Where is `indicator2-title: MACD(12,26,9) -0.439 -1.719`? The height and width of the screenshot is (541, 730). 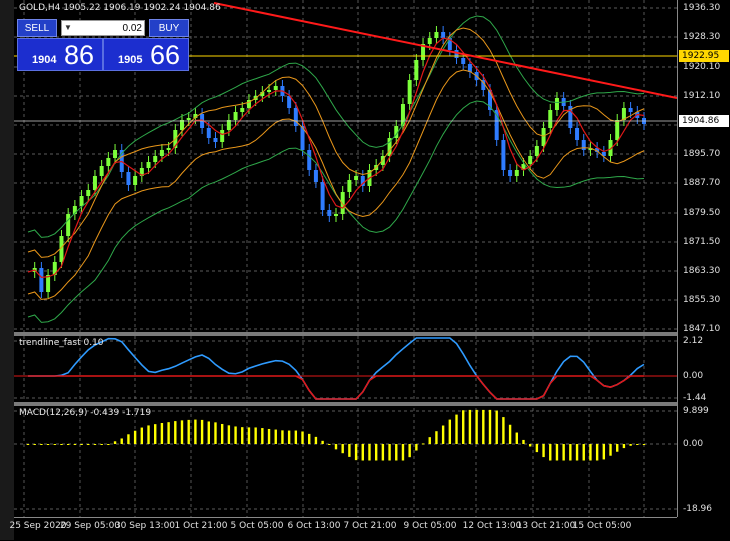 indicator2-title: MACD(12,26,9) -0.439 -1.719 is located at coordinates (85, 413).